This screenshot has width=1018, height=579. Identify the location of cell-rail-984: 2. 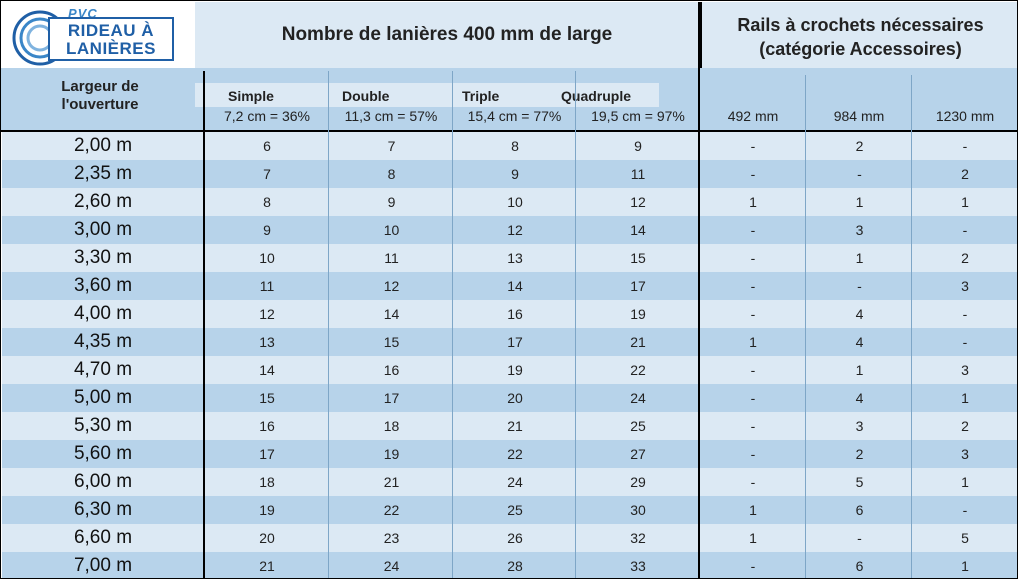
(859, 454).